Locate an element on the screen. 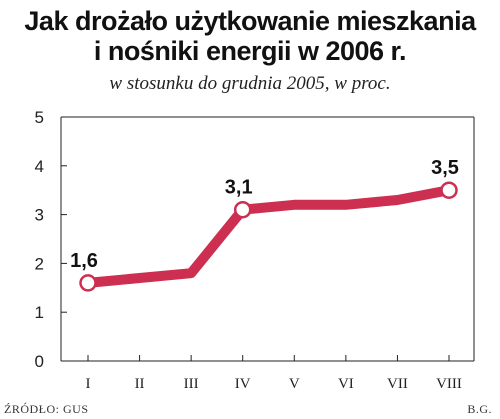 The height and width of the screenshot is (419, 500). y-tick-label: 3 is located at coordinates (39, 215).